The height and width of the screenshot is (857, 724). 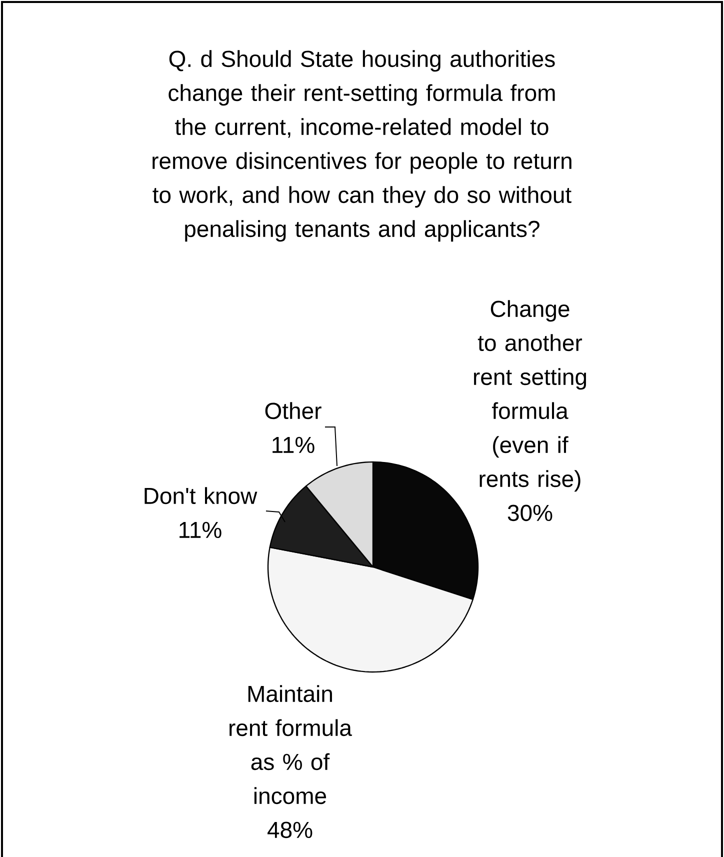 What do you see at coordinates (291, 744) in the screenshot?
I see `slice-label: Maintain rent formula as % of income` at bounding box center [291, 744].